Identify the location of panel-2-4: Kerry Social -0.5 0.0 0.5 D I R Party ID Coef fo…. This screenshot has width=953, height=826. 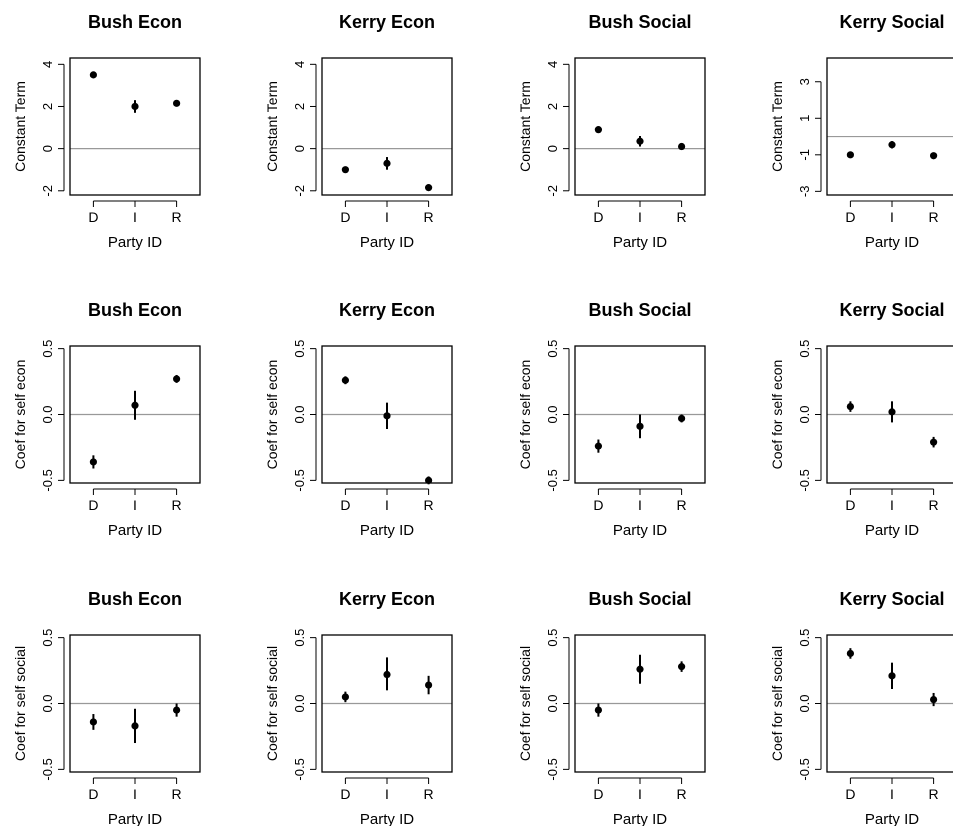
(861, 419).